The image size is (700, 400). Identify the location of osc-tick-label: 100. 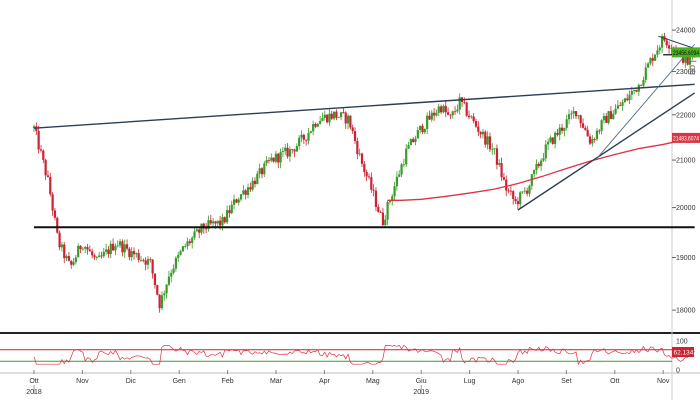
(682, 342).